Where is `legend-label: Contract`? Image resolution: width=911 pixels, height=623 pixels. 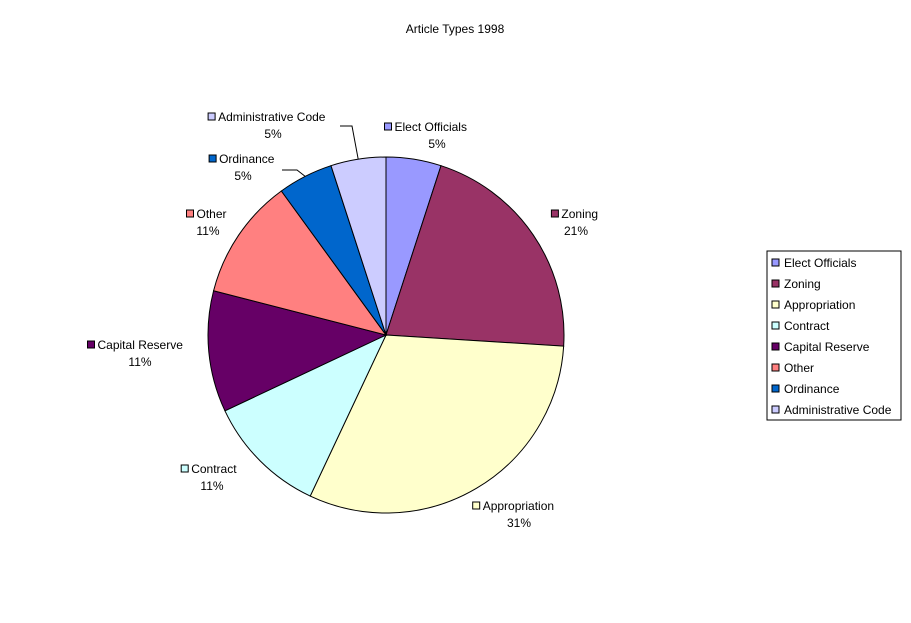
legend-label: Contract is located at coordinates (807, 326).